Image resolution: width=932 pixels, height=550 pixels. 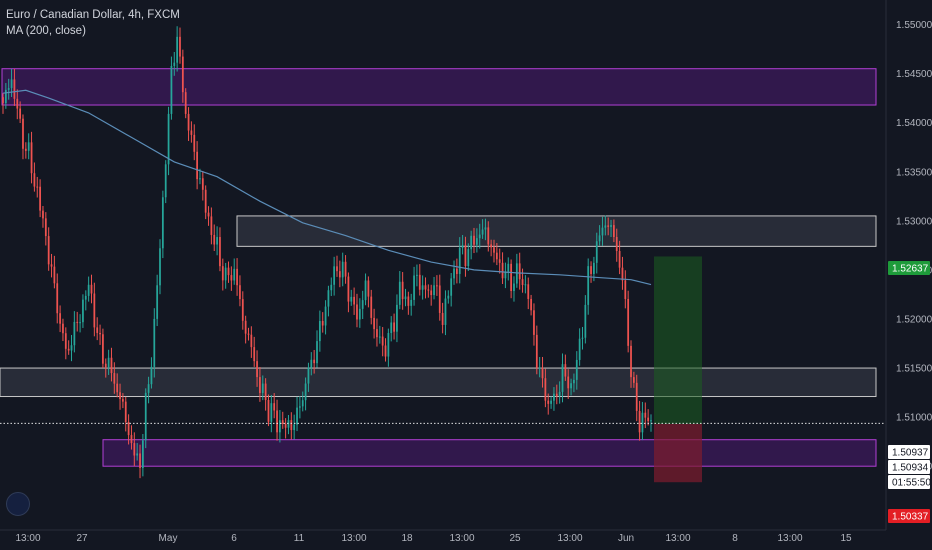 What do you see at coordinates (678, 340) in the screenshot?
I see `target-zone` at bounding box center [678, 340].